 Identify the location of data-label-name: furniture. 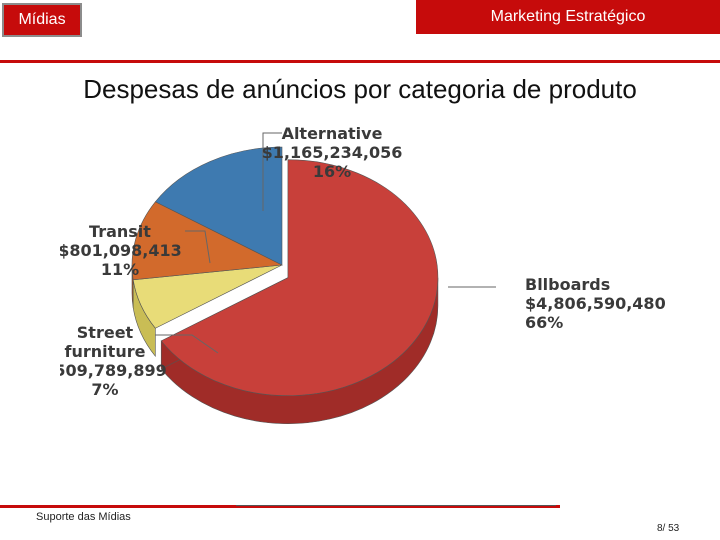
(105, 351).